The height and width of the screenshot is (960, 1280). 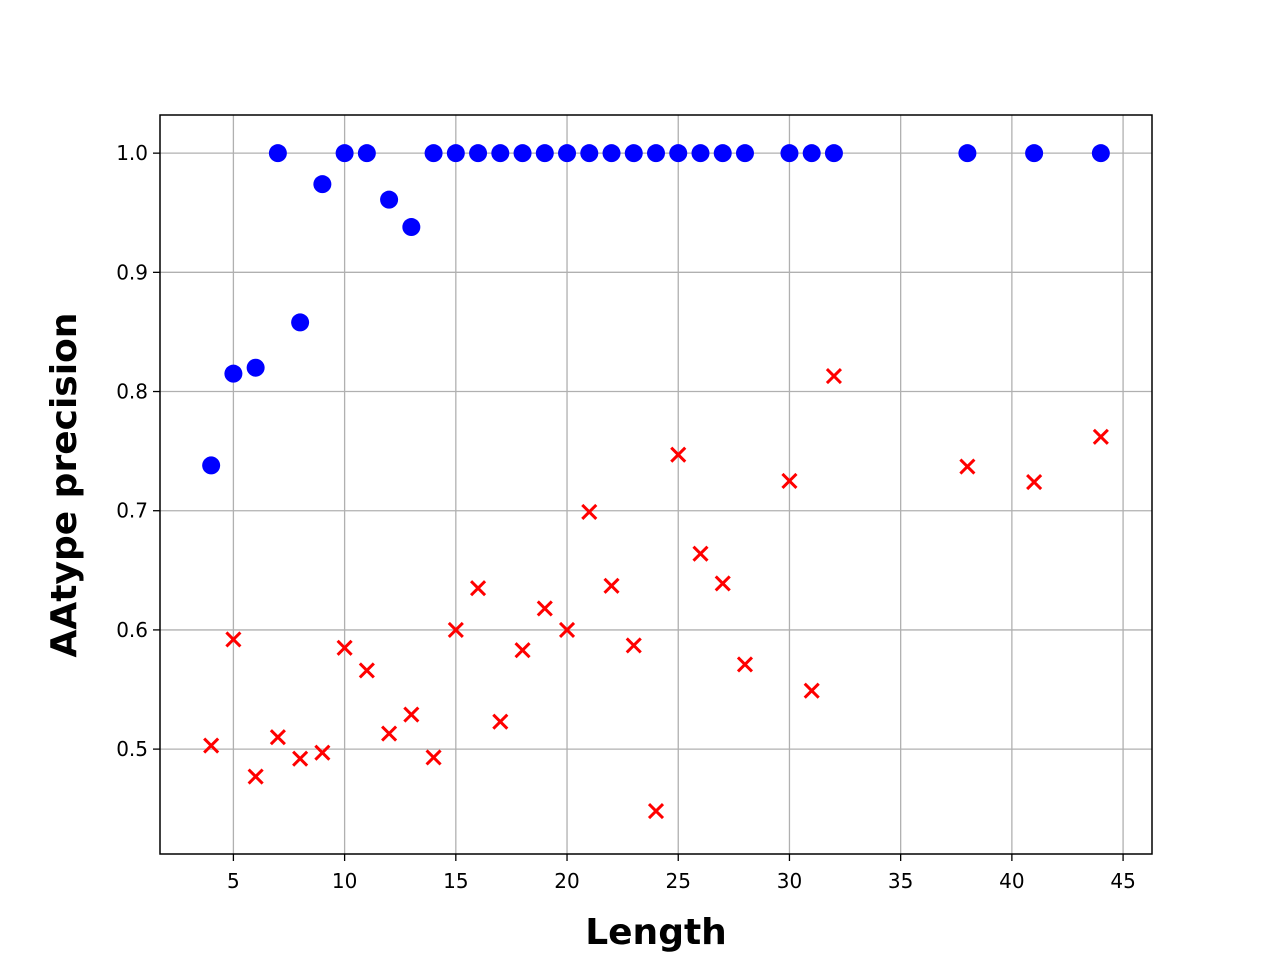 What do you see at coordinates (233, 881) in the screenshot?
I see `x-tick-label: 5` at bounding box center [233, 881].